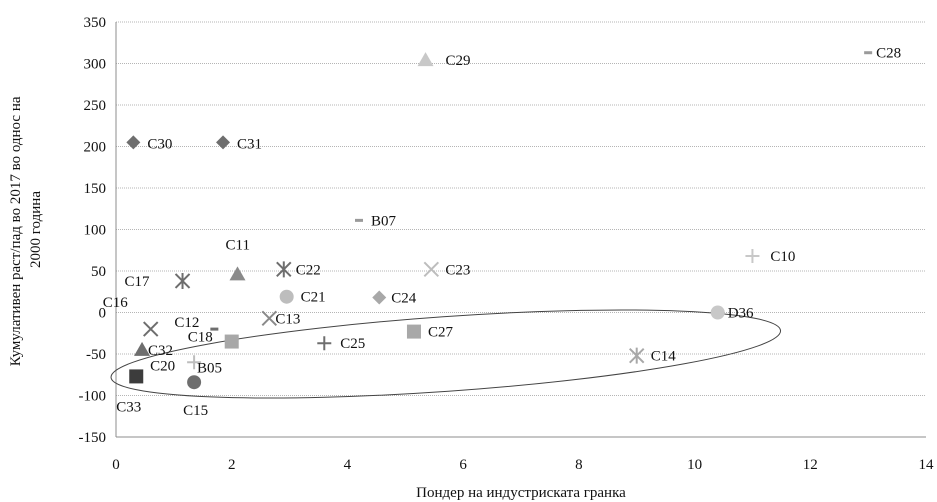  Describe the element at coordinates (324, 343) in the screenshot. I see `point-c25` at that location.